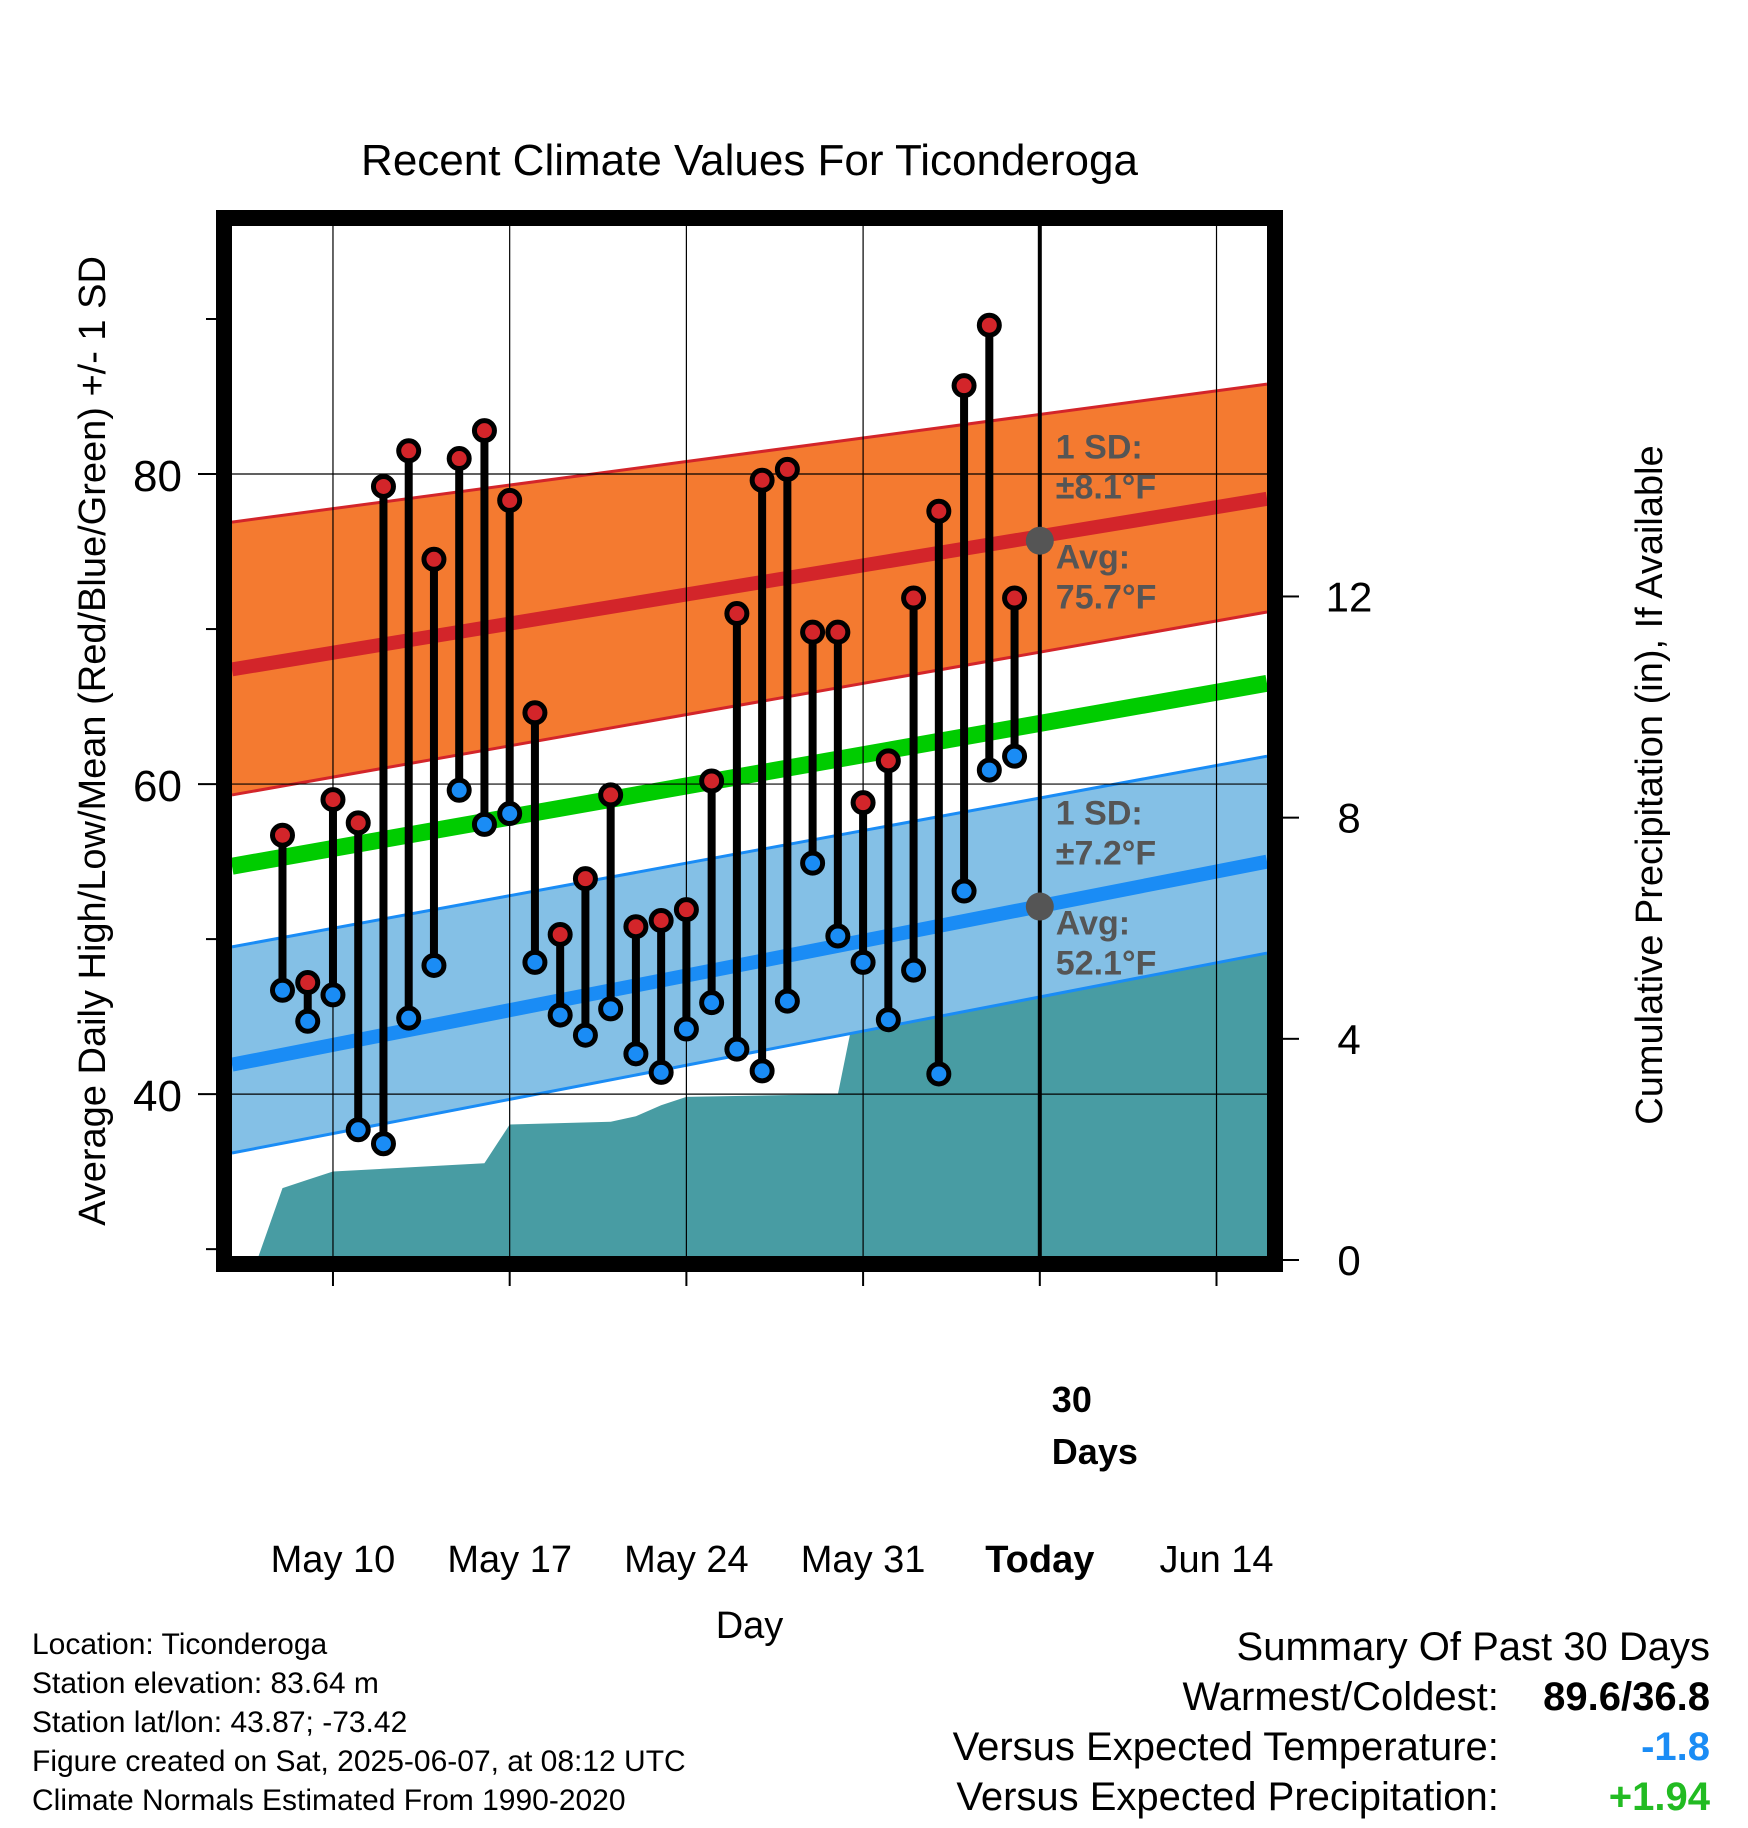 The height and width of the screenshot is (1828, 1748). I want to click on elevation-text: Station elevation: 83.64 m, so click(205, 1683).